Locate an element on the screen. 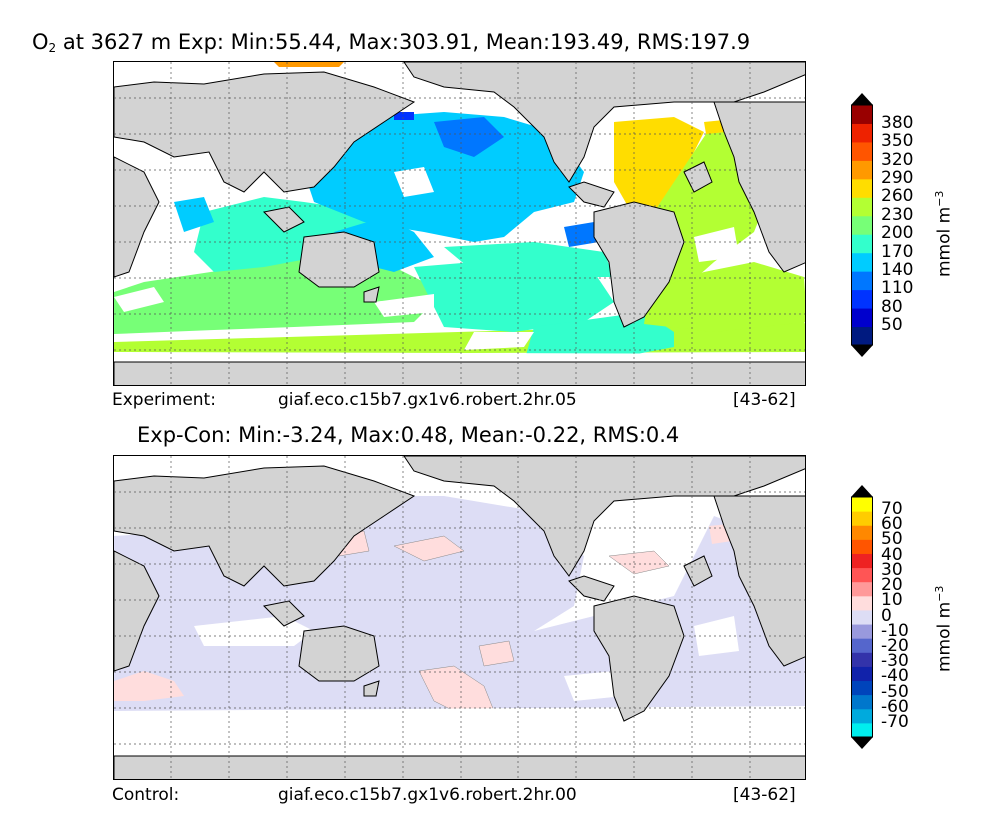 Image resolution: width=984 pixels, height=834 pixels. difference-unit-label: mmol m−3 is located at coordinates (944, 628).